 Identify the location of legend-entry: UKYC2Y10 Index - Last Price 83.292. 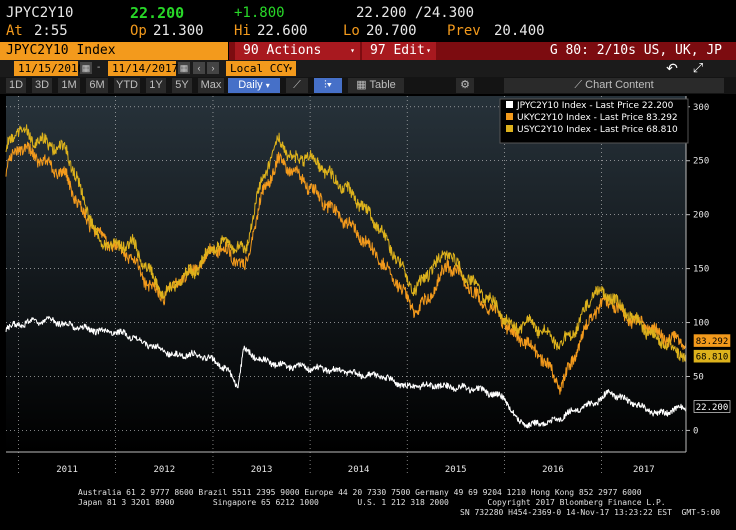
(597, 118).